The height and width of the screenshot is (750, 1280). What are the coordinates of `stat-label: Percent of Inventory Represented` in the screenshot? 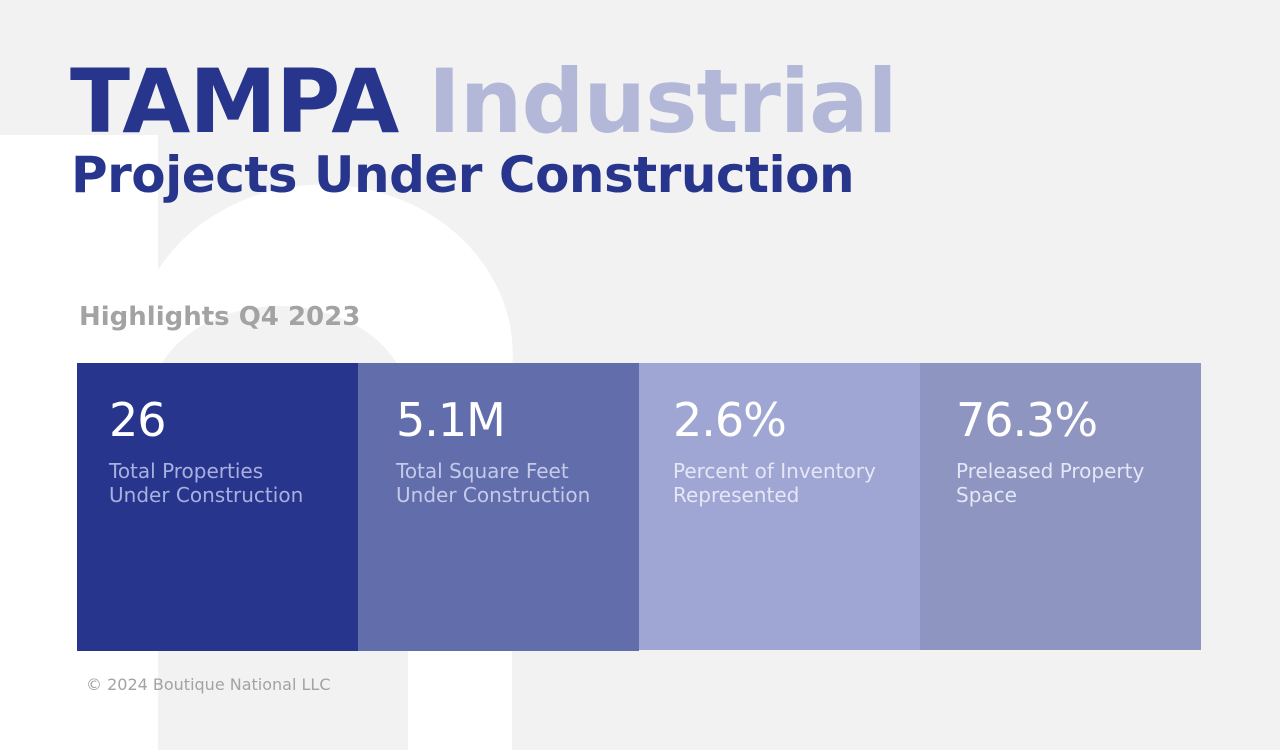 It's located at (774, 483).